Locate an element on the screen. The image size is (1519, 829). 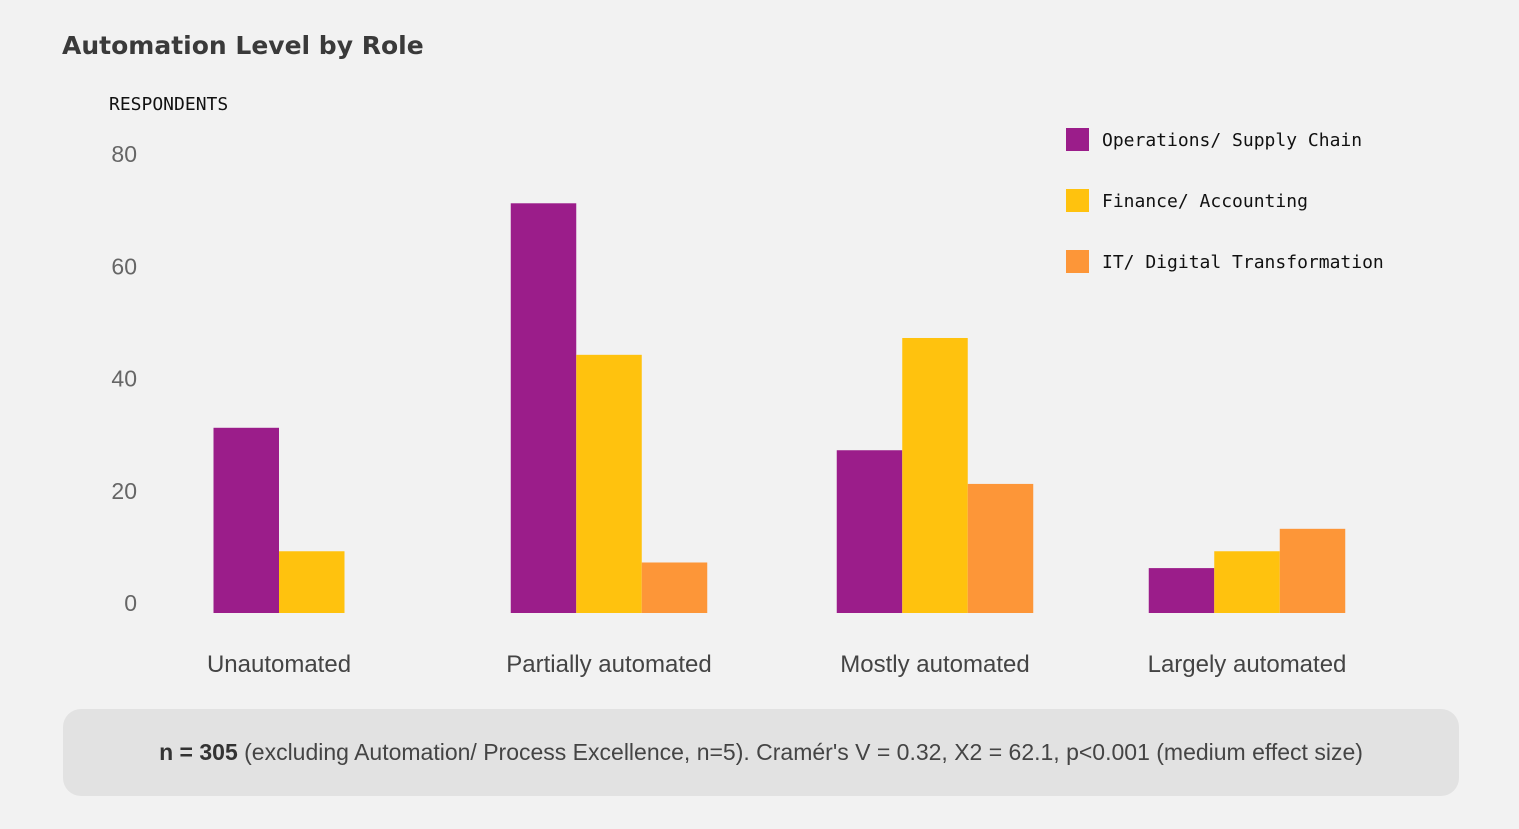
legend-label: Finance/ Accounting is located at coordinates (1205, 201).